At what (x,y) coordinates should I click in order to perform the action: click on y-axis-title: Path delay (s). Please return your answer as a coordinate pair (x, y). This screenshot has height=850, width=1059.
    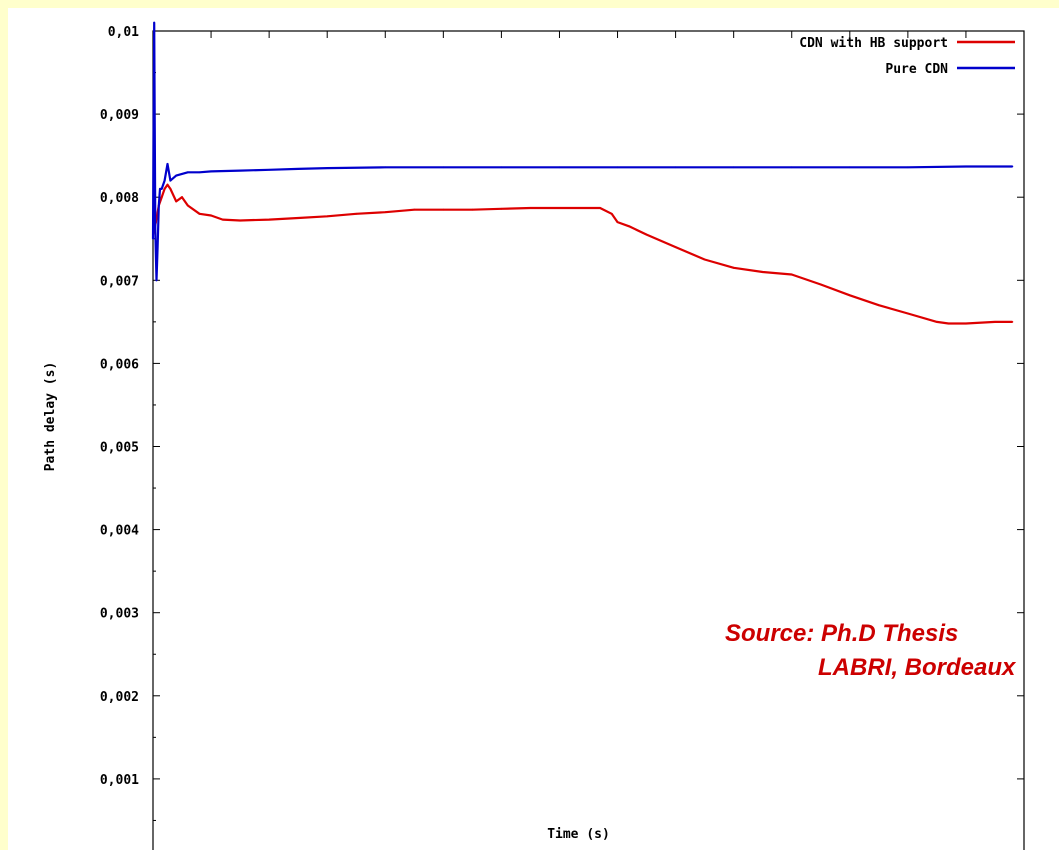
    Looking at the image, I should click on (50, 417).